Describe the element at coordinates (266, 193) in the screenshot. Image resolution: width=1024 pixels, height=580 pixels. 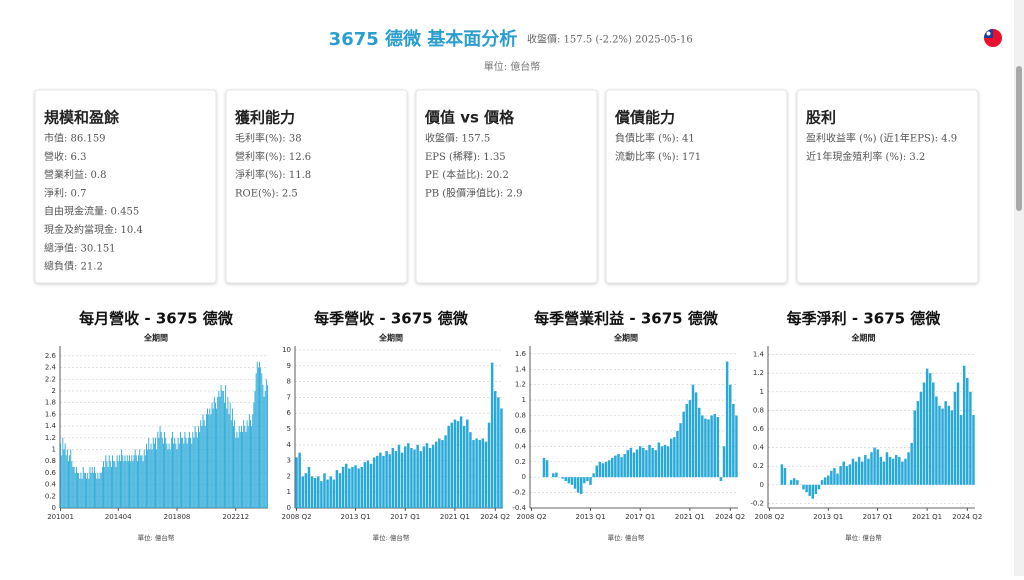
I see `card-line: ROE(%): 2.5` at that location.